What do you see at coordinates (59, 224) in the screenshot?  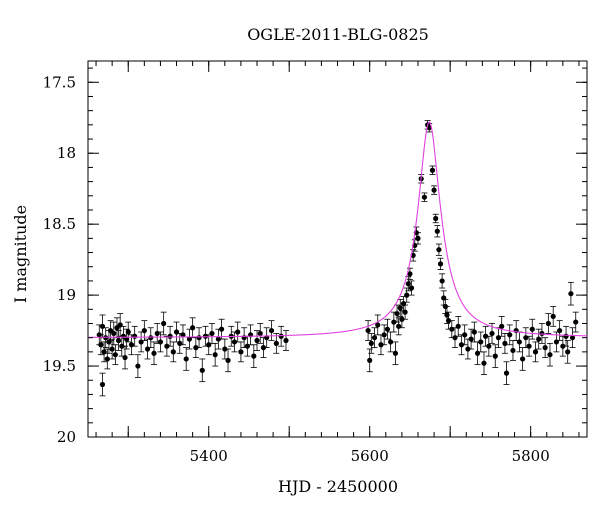 I see `y-tick-label: 18.5` at bounding box center [59, 224].